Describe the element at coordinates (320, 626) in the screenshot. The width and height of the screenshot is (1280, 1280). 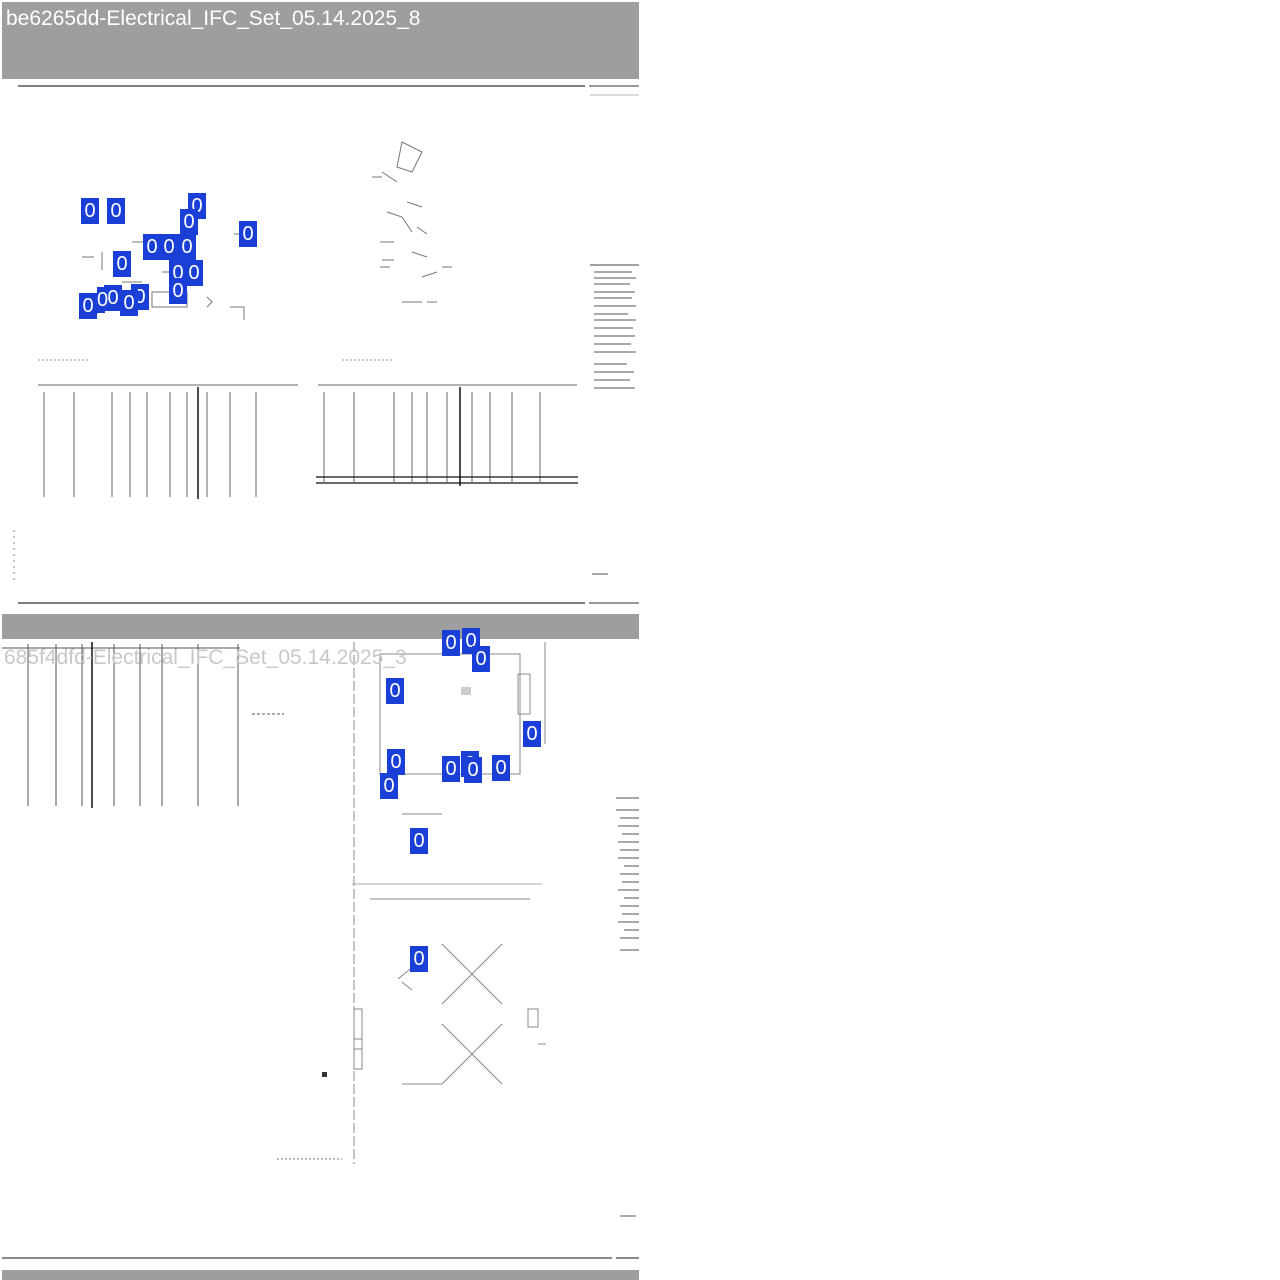
I see `sheet-title-bar` at that location.